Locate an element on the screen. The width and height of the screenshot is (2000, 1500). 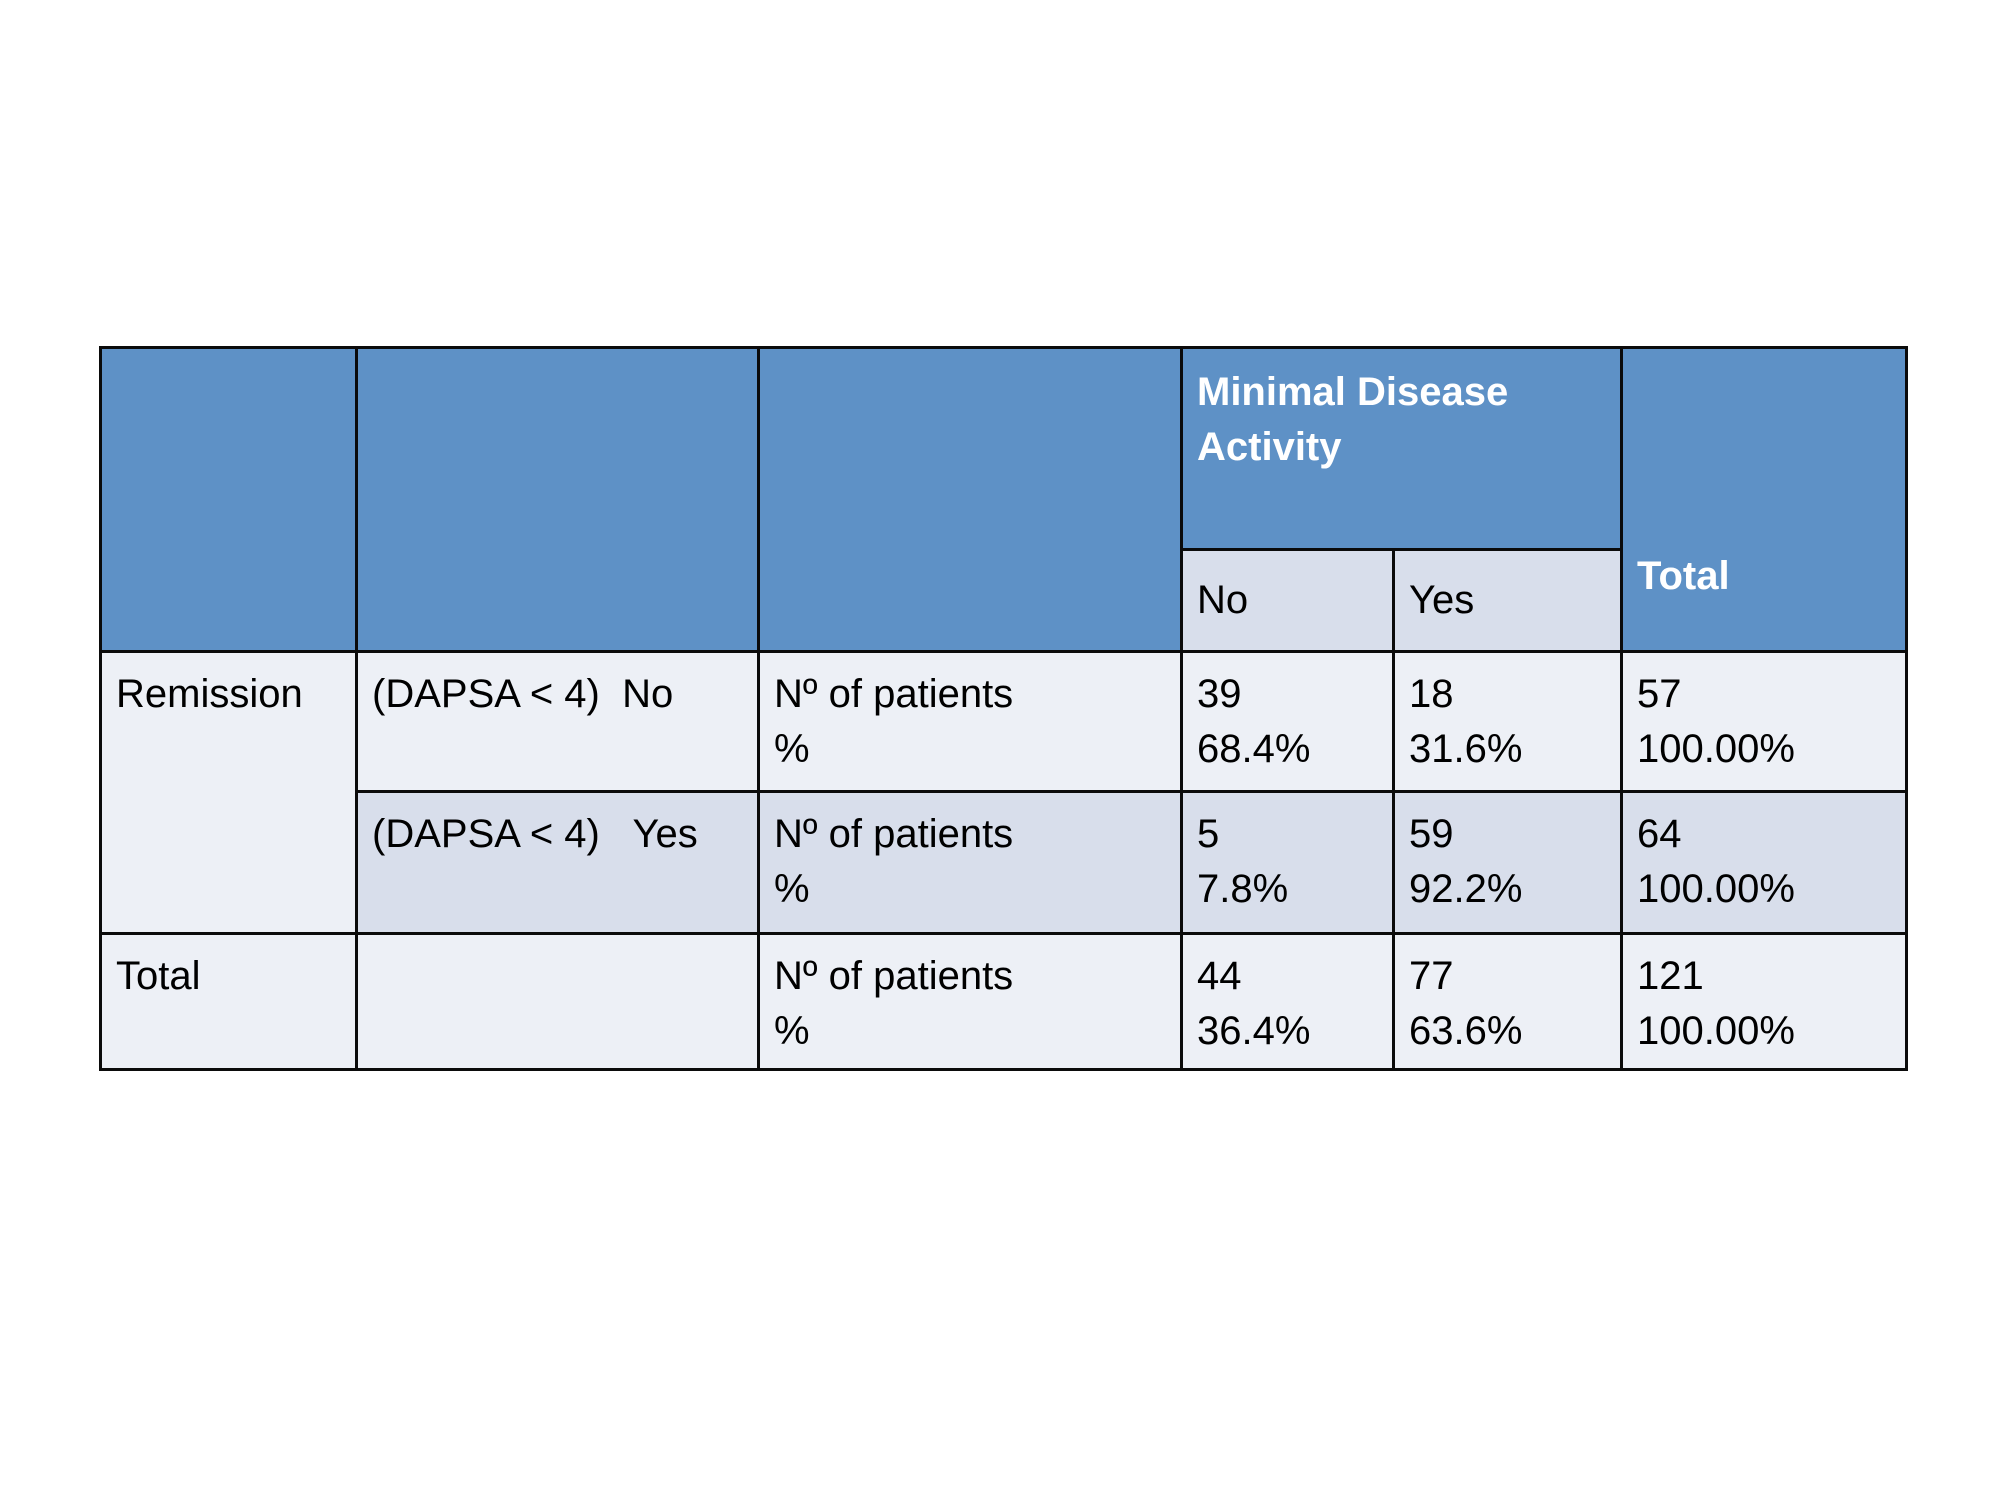
cell-mda-yes: 18 31.6% is located at coordinates (1507, 721).